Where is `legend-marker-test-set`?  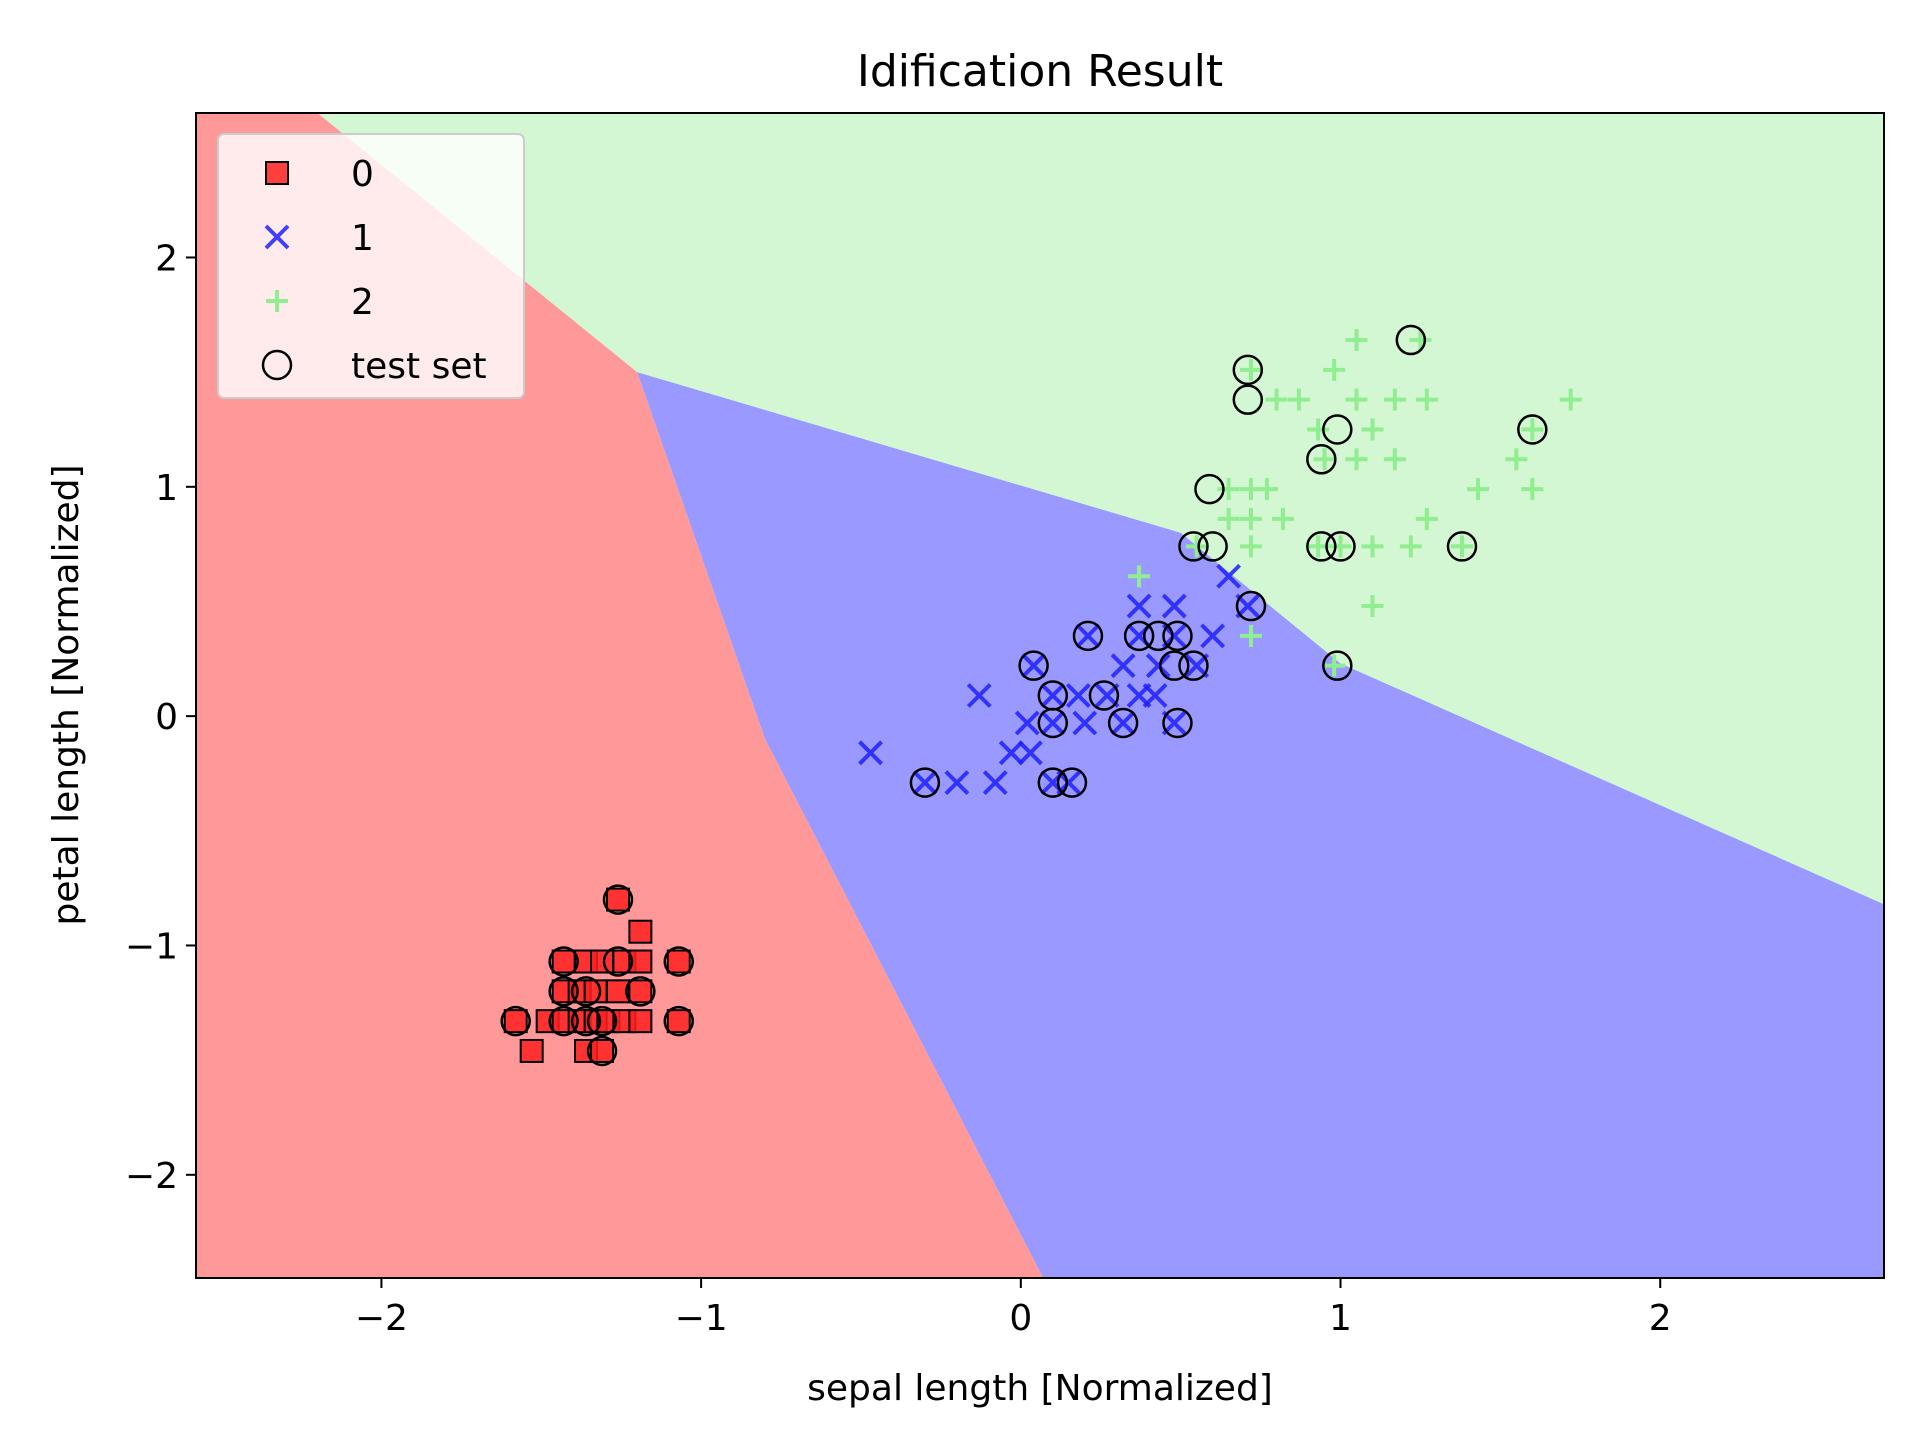
legend-marker-test-set is located at coordinates (277, 365).